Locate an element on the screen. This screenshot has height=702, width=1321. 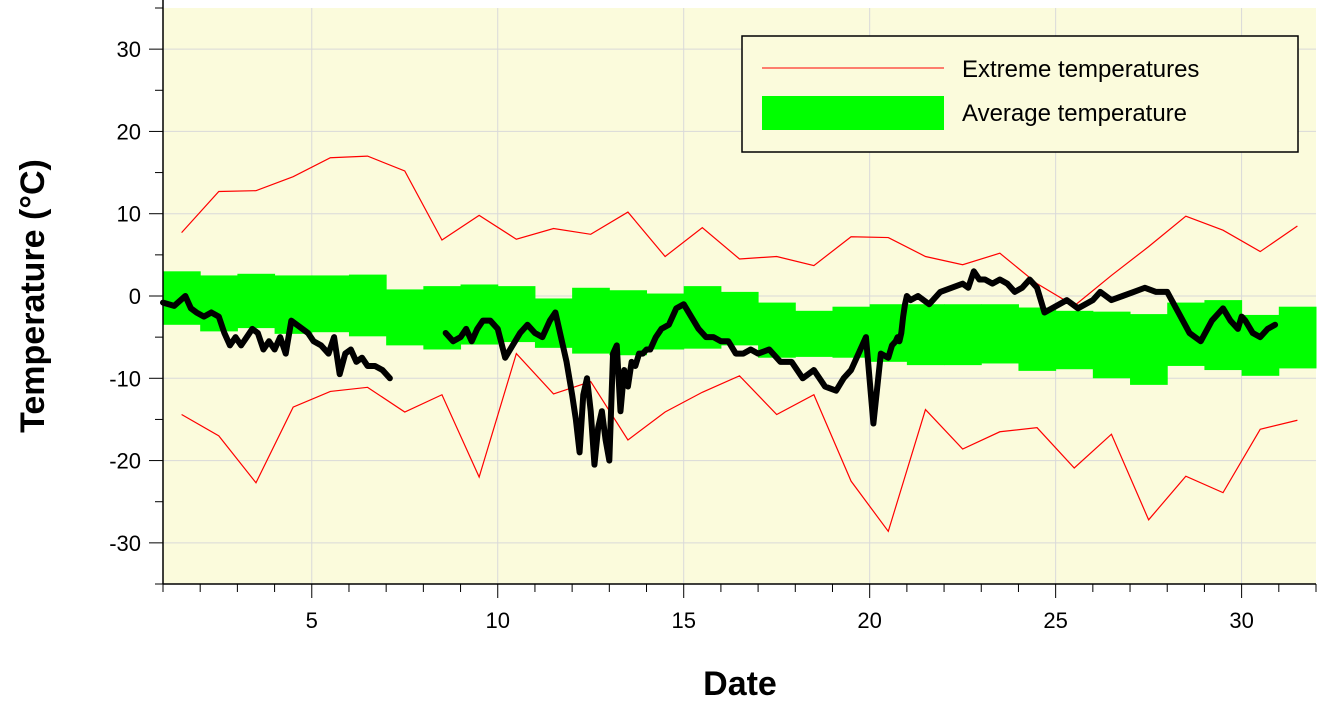
x-tick-label: 5 is located at coordinates (312, 620).